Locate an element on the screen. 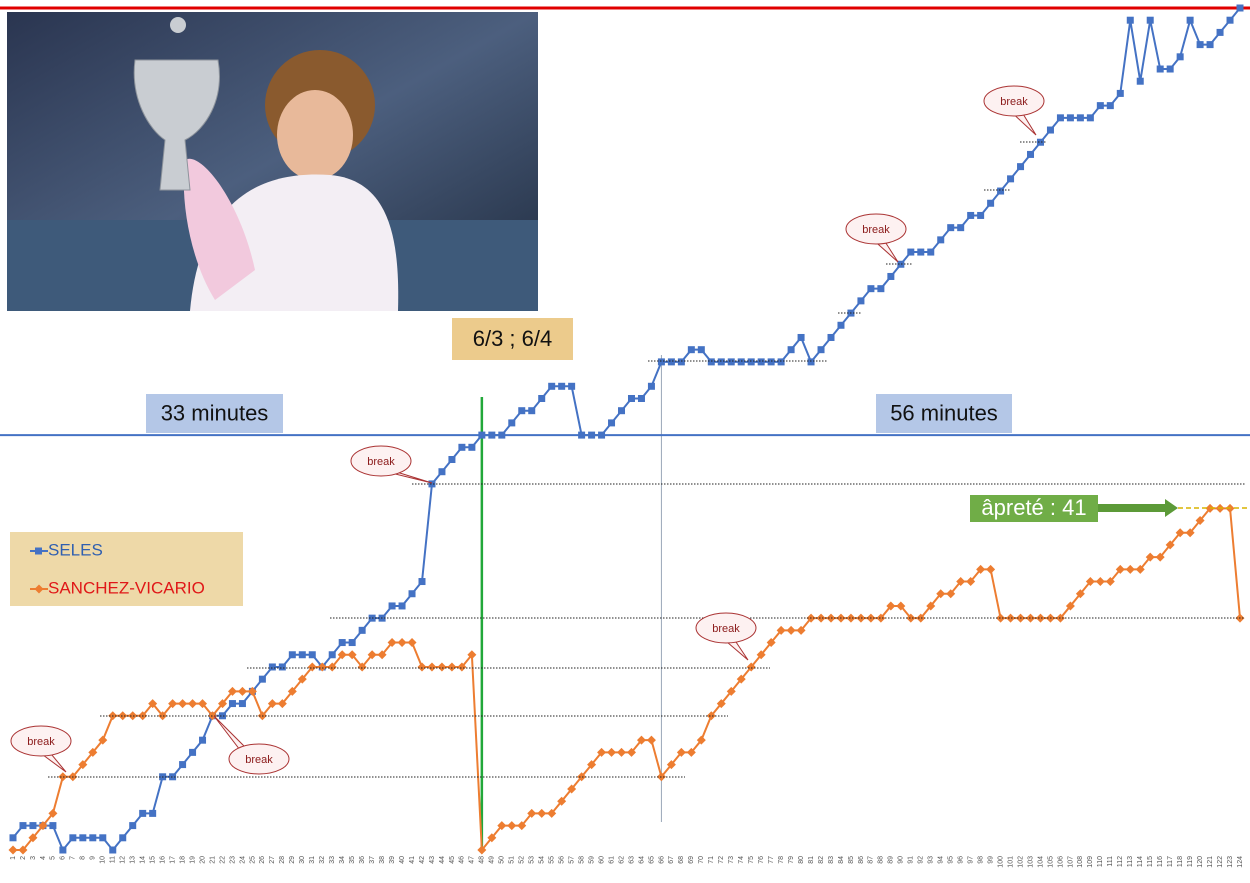 This screenshot has width=1250, height=883. x-tick-label: 46 is located at coordinates (462, 860).